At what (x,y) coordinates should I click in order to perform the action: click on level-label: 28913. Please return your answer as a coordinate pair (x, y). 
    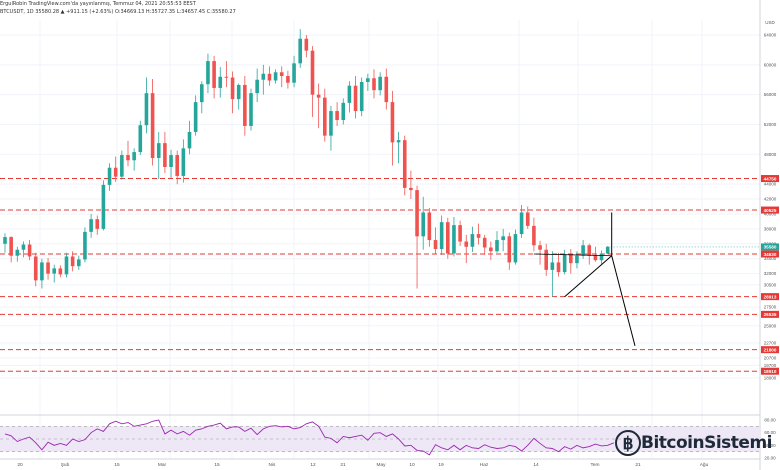
    Looking at the image, I should click on (770, 296).